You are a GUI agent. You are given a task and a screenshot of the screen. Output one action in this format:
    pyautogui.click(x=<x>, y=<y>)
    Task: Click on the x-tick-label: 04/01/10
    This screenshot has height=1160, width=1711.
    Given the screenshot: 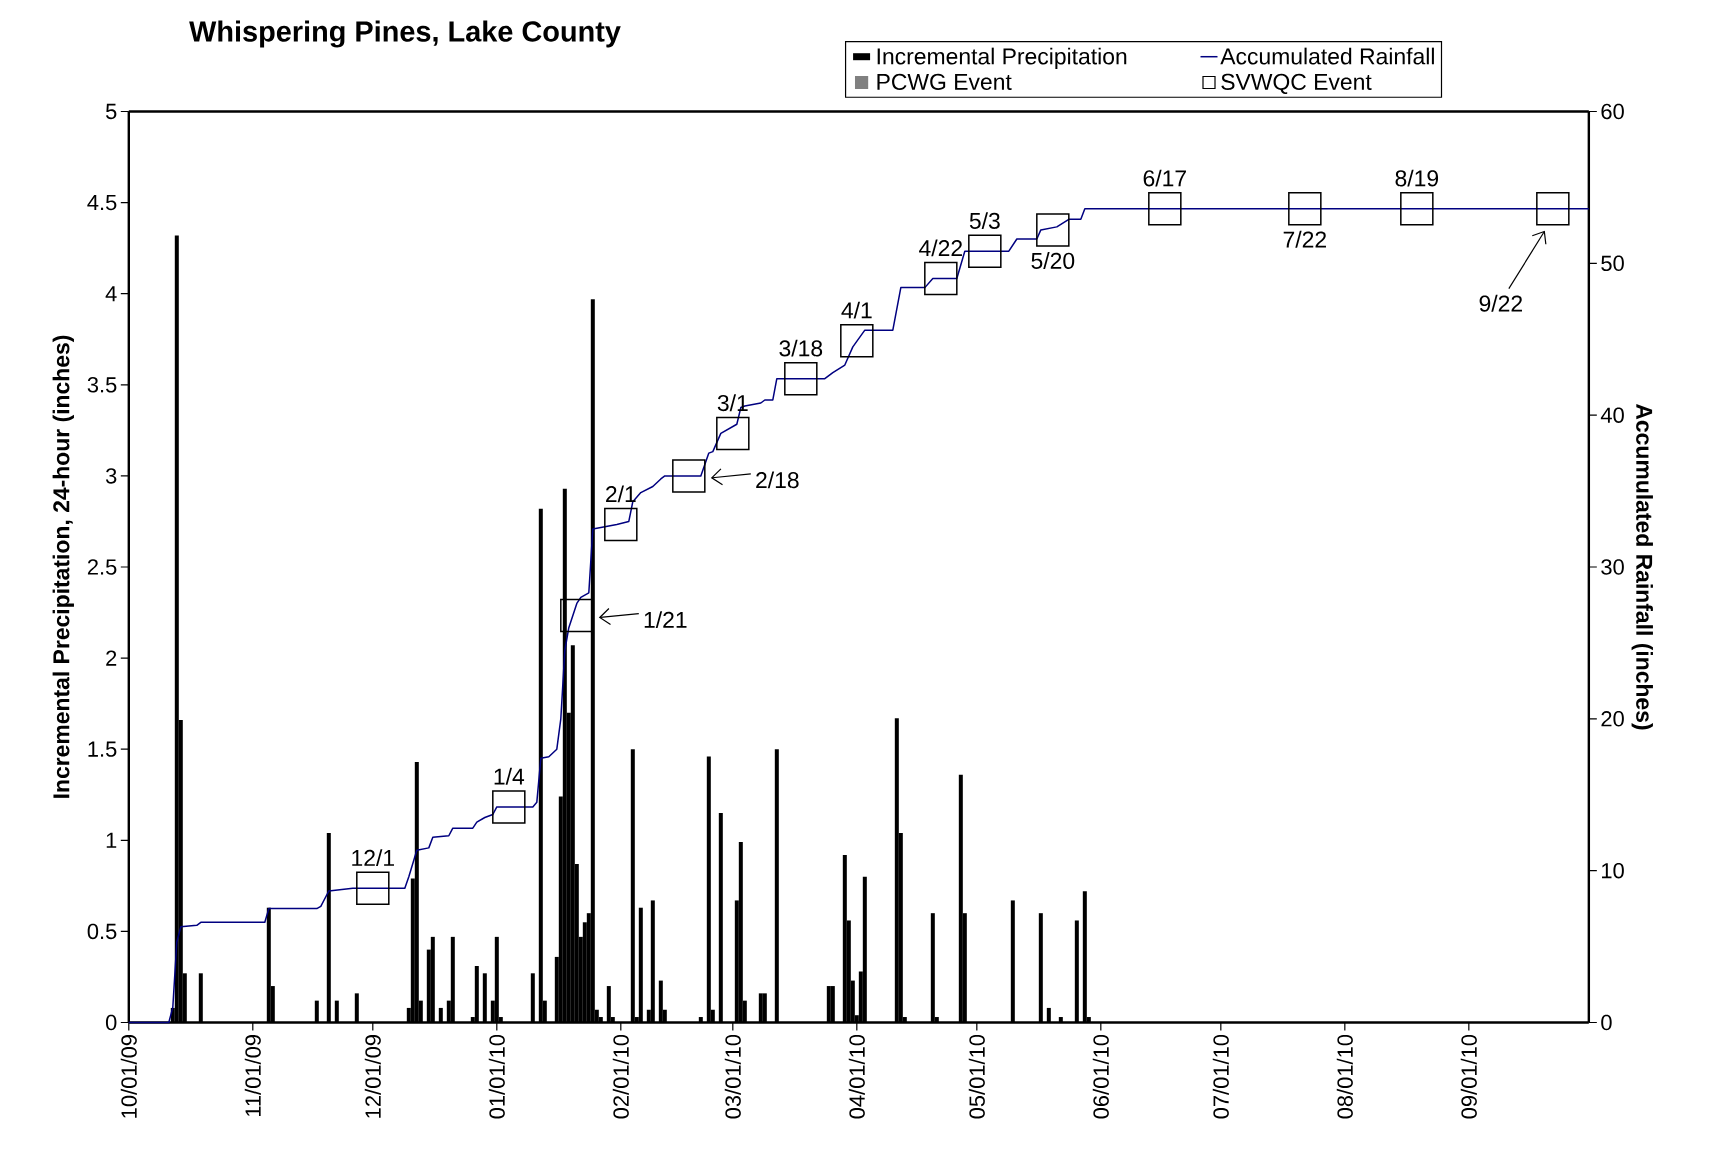 What is the action you would take?
    pyautogui.click(x=856, y=1076)
    